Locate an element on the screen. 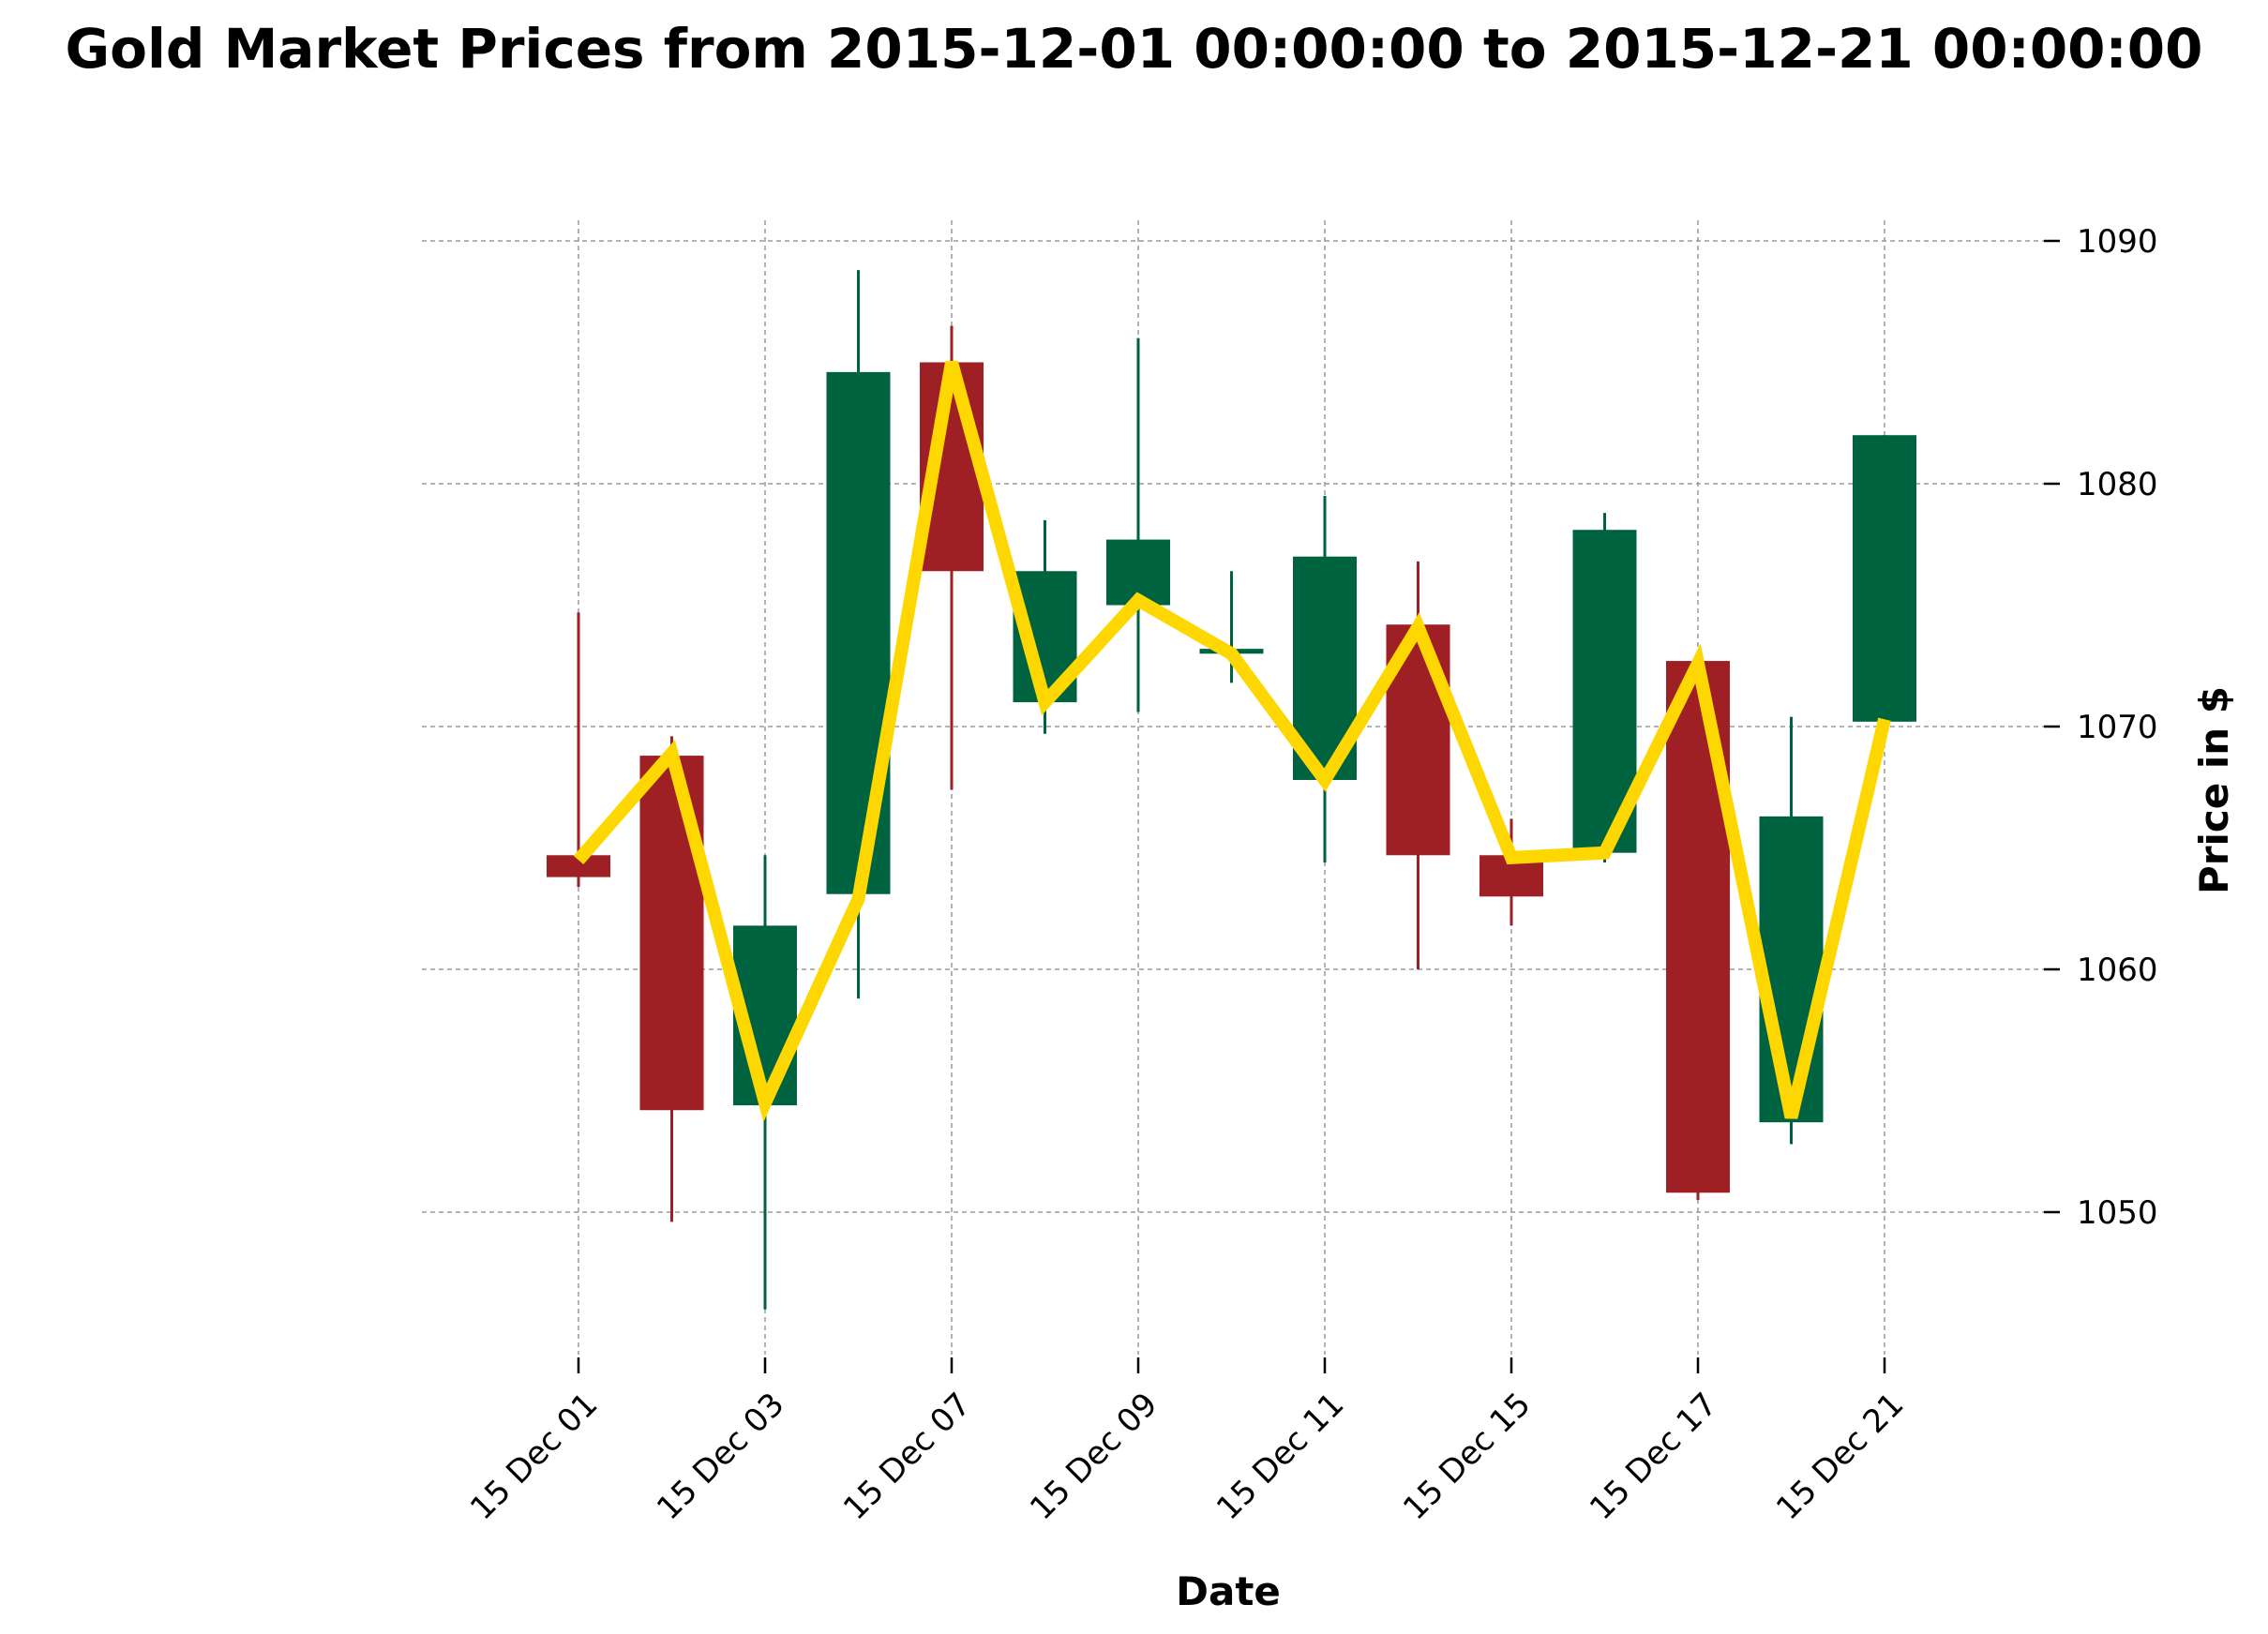  y-tick-label: 1080 is located at coordinates (2117, 484).